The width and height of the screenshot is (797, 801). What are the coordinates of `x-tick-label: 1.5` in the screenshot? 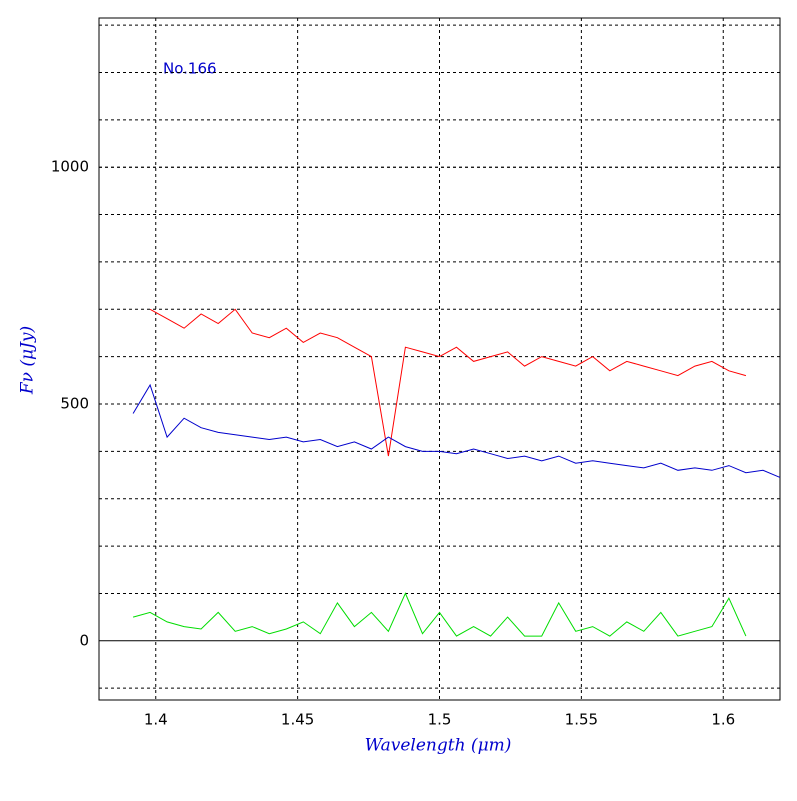 It's located at (440, 720).